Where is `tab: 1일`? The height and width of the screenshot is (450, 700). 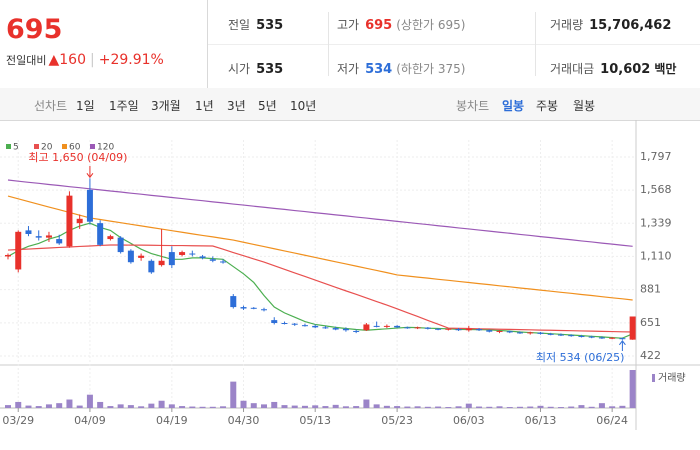 tab: 1일 is located at coordinates (85, 106).